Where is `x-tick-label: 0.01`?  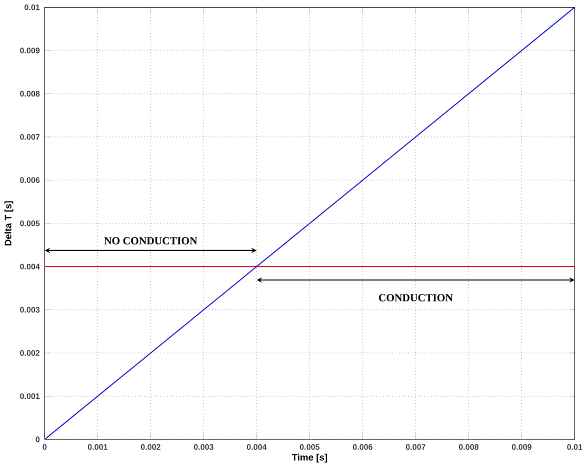 x-tick-label: 0.01 is located at coordinates (574, 447).